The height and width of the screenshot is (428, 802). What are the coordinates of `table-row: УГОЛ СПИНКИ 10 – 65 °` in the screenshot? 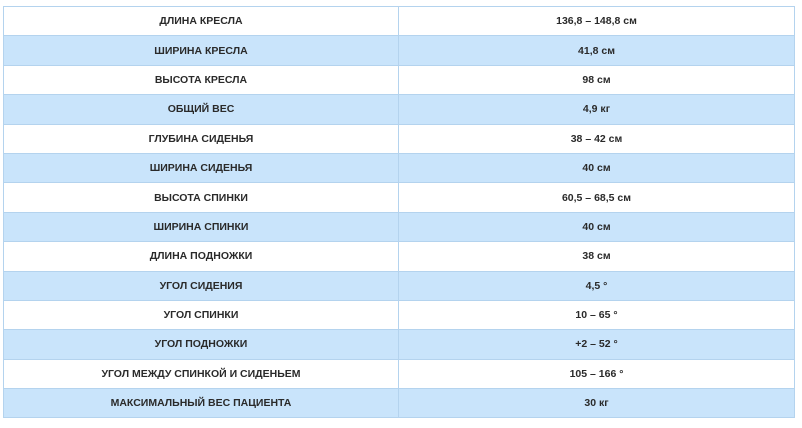 It's located at (399, 315).